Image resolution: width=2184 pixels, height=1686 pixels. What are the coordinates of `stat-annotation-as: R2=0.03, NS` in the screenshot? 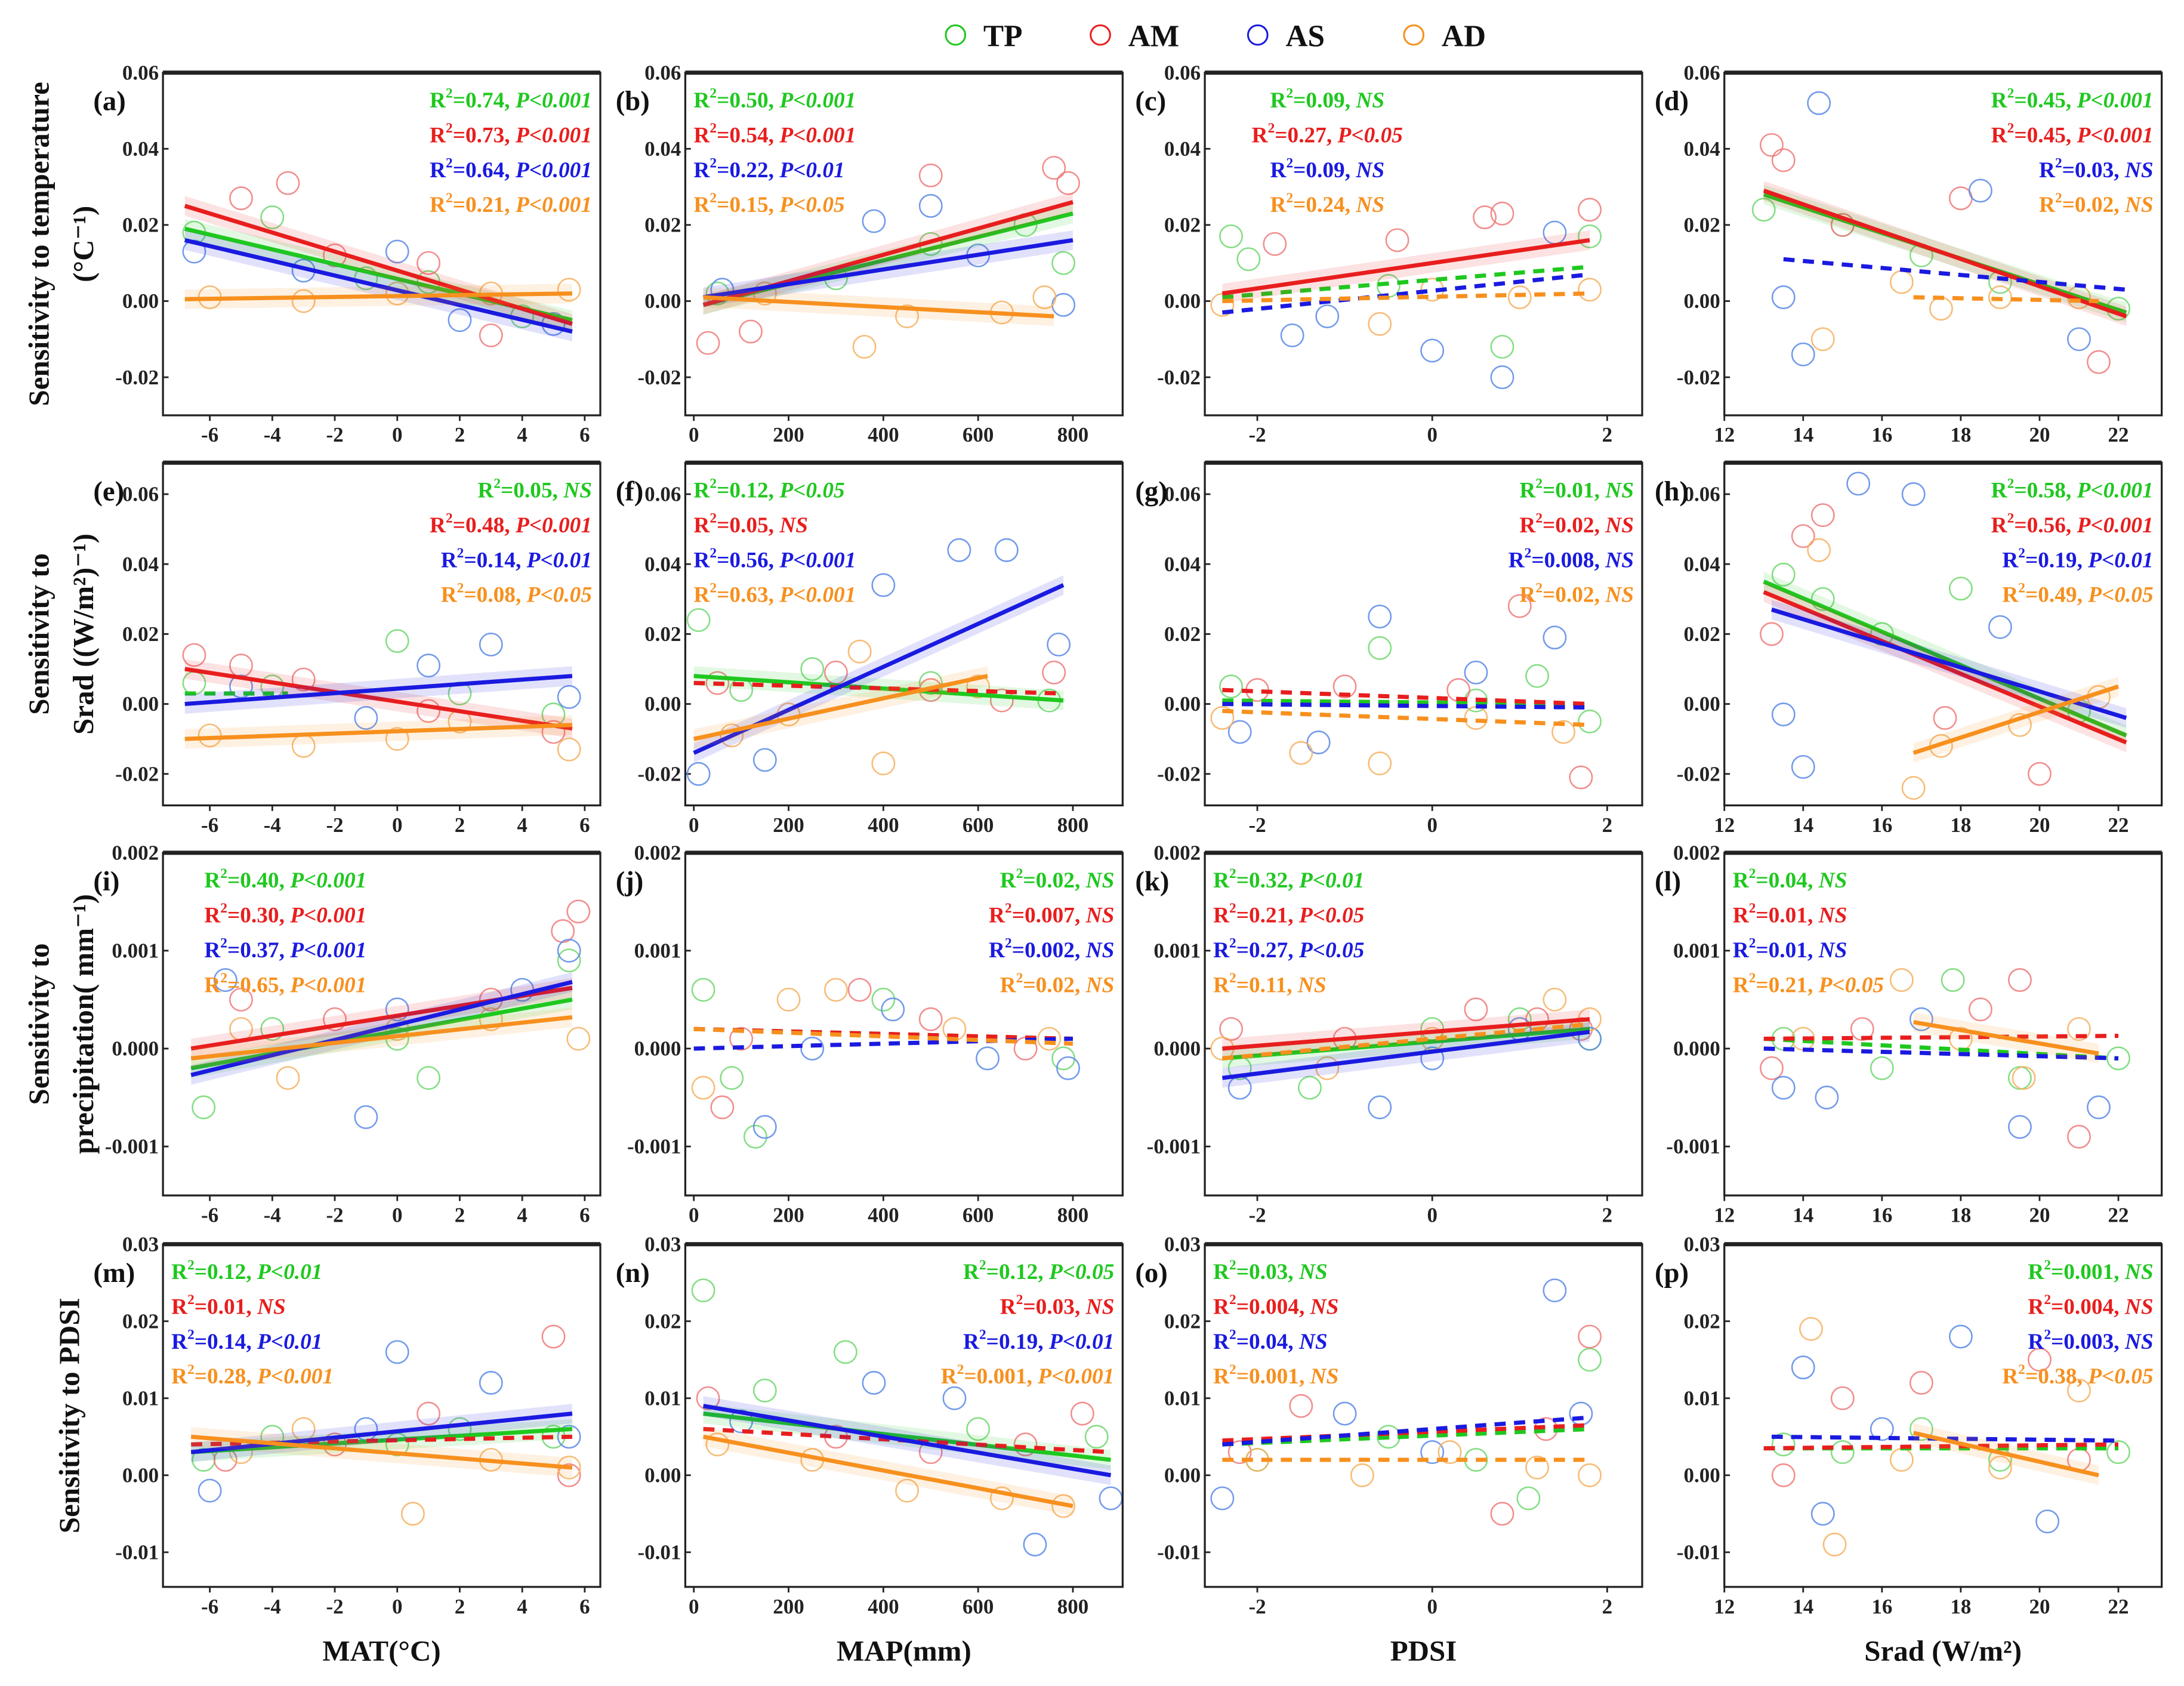 It's located at (2096, 168).